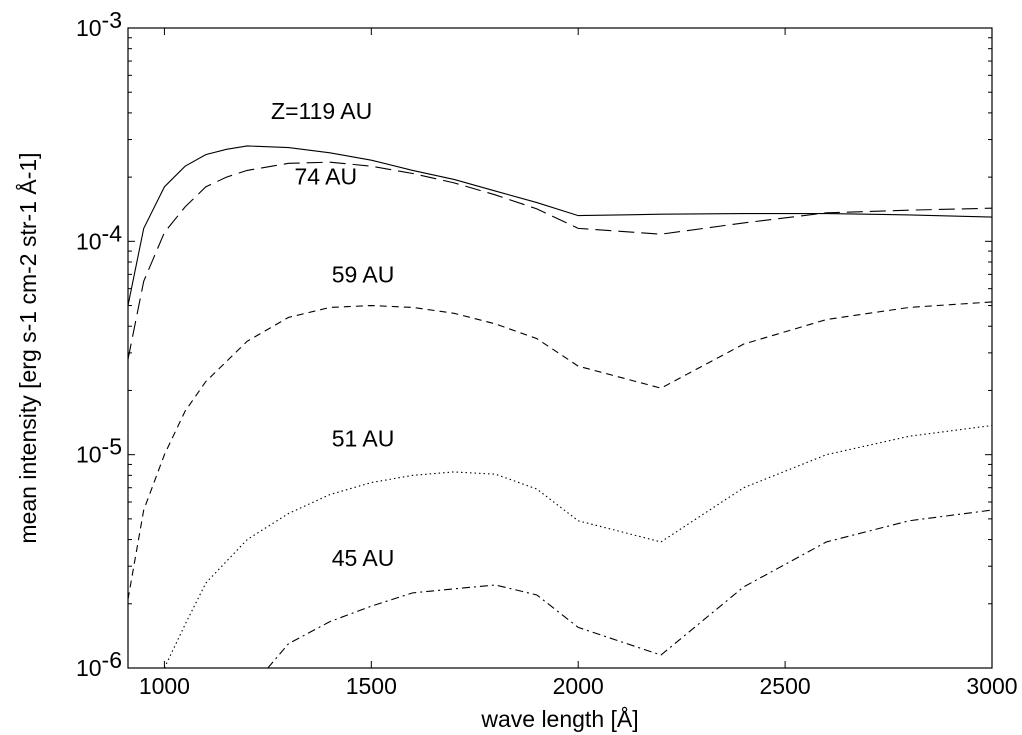 This screenshot has height=735, width=1022. I want to click on y-tick-label: 10⁻⁵, so click(99, 451).